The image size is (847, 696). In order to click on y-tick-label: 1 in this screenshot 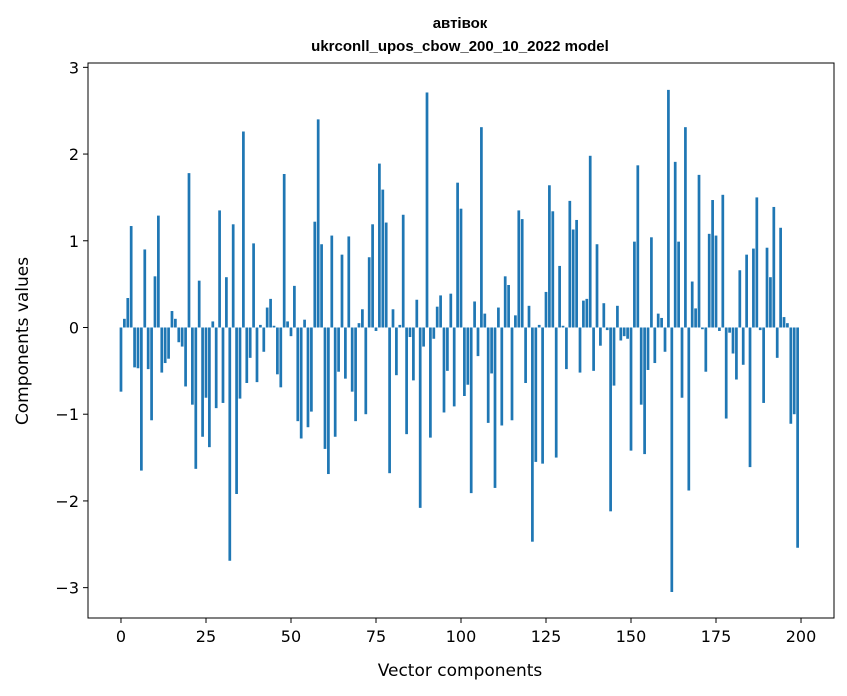, I will do `click(74, 241)`.